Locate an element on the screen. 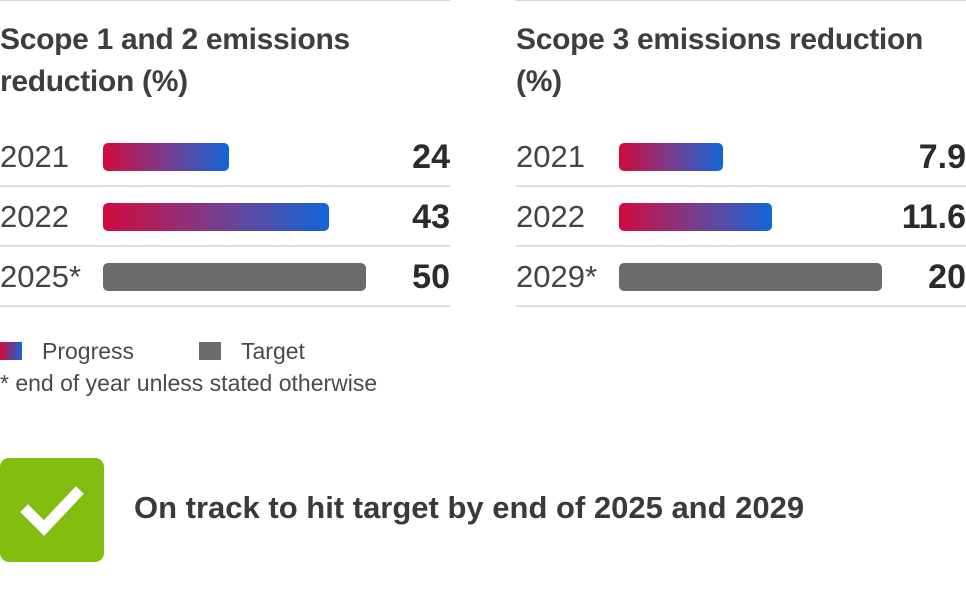 This screenshot has width=966, height=604. value-label: 50 is located at coordinates (431, 277).